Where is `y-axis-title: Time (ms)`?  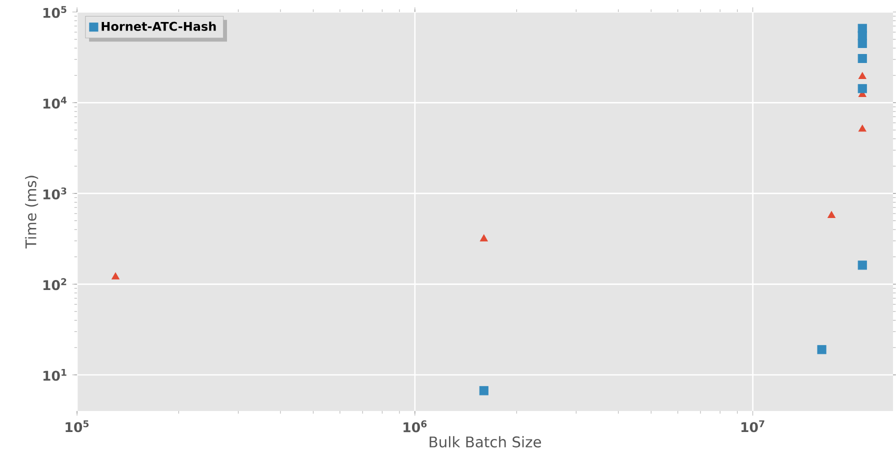 y-axis-title: Time (ms) is located at coordinates (31, 212).